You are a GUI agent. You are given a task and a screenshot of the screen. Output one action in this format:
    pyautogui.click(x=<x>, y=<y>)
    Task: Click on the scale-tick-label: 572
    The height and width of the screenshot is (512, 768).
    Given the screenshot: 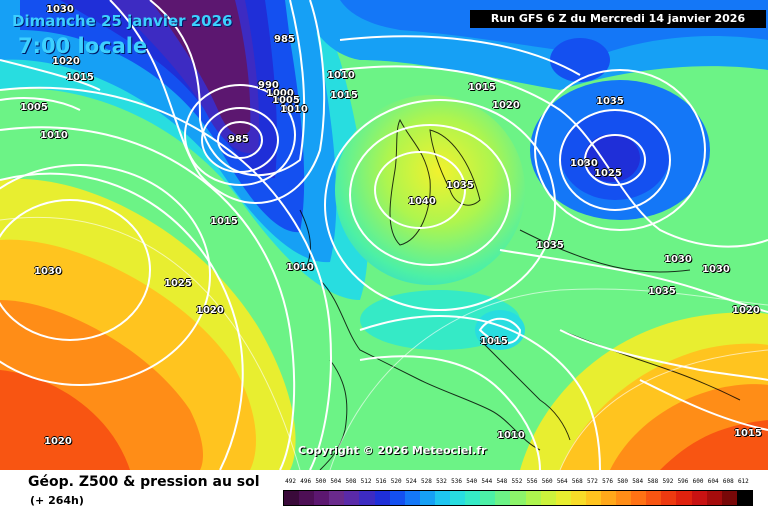 What is the action you would take?
    pyautogui.click(x=592, y=481)
    